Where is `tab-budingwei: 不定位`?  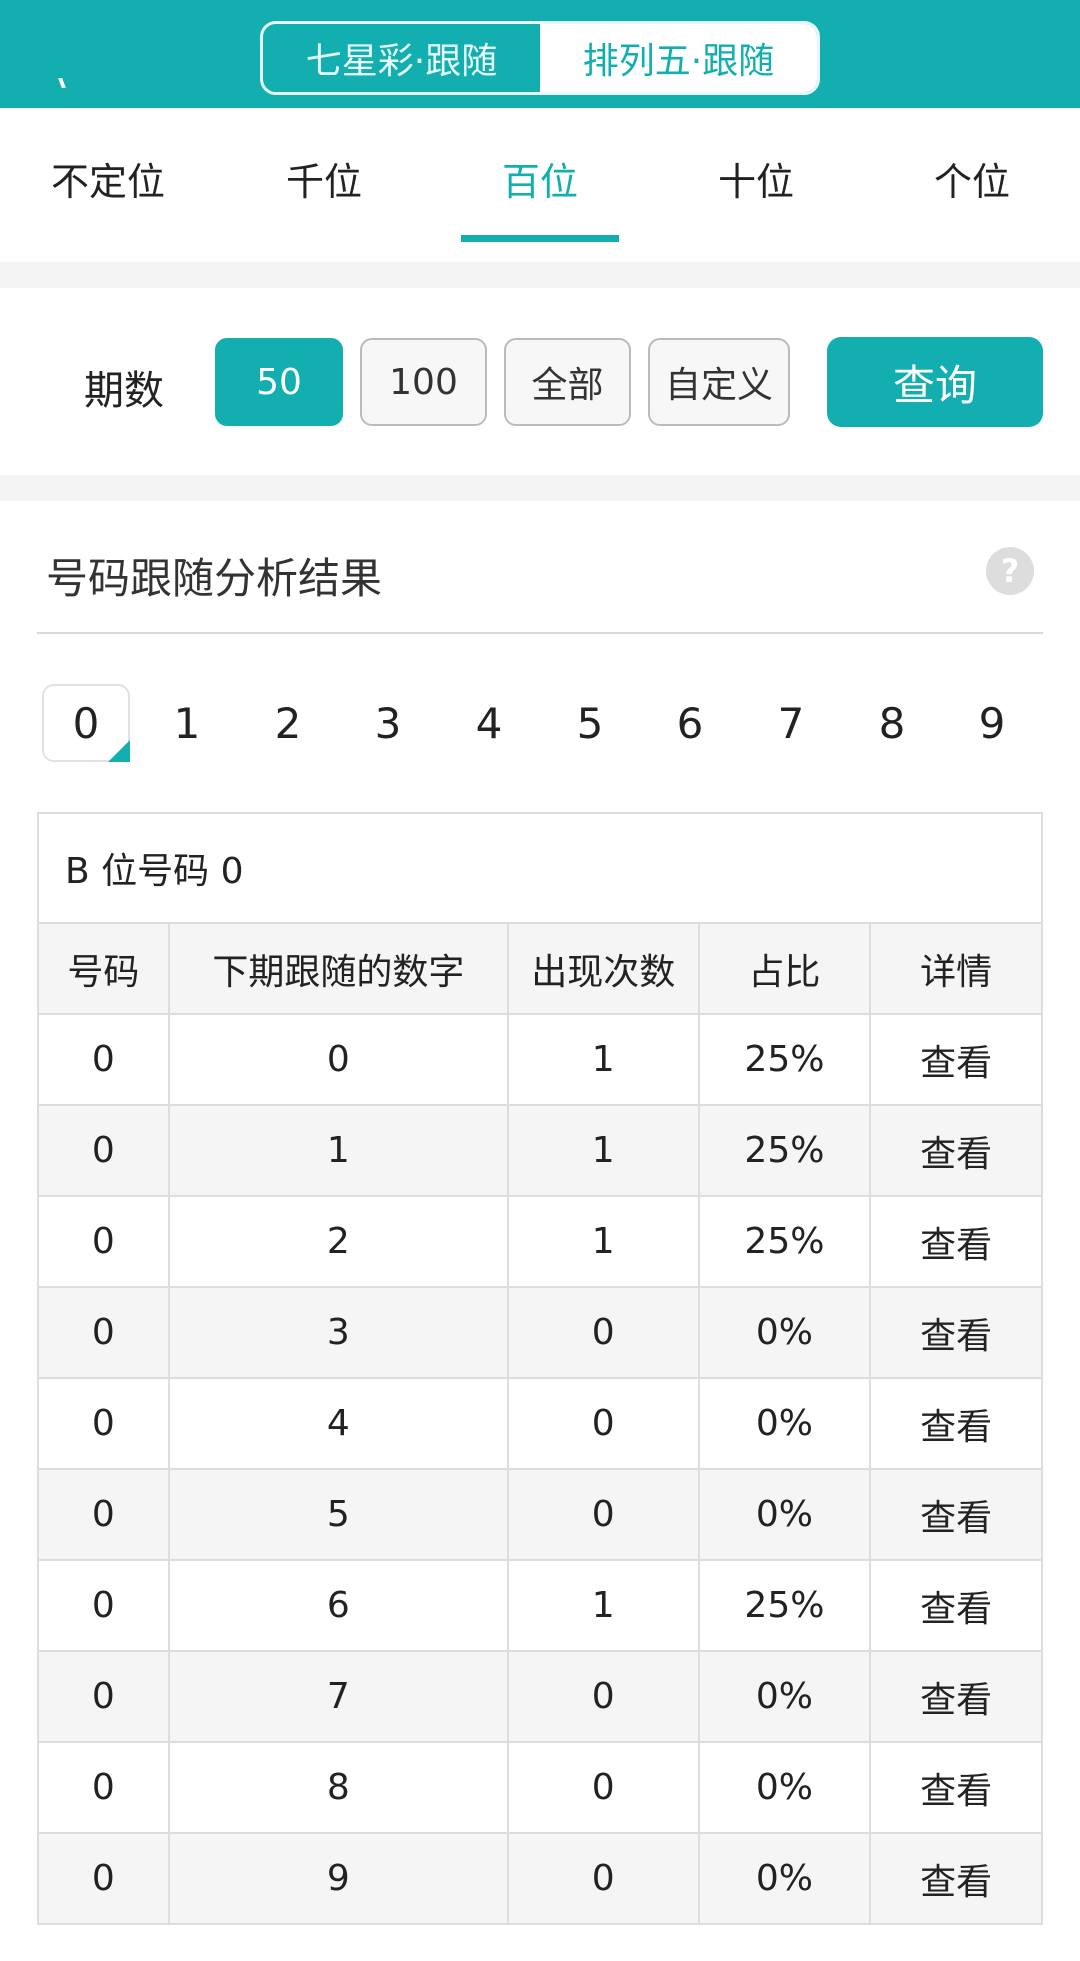 tab-budingwei: 不定位 is located at coordinates (107, 181).